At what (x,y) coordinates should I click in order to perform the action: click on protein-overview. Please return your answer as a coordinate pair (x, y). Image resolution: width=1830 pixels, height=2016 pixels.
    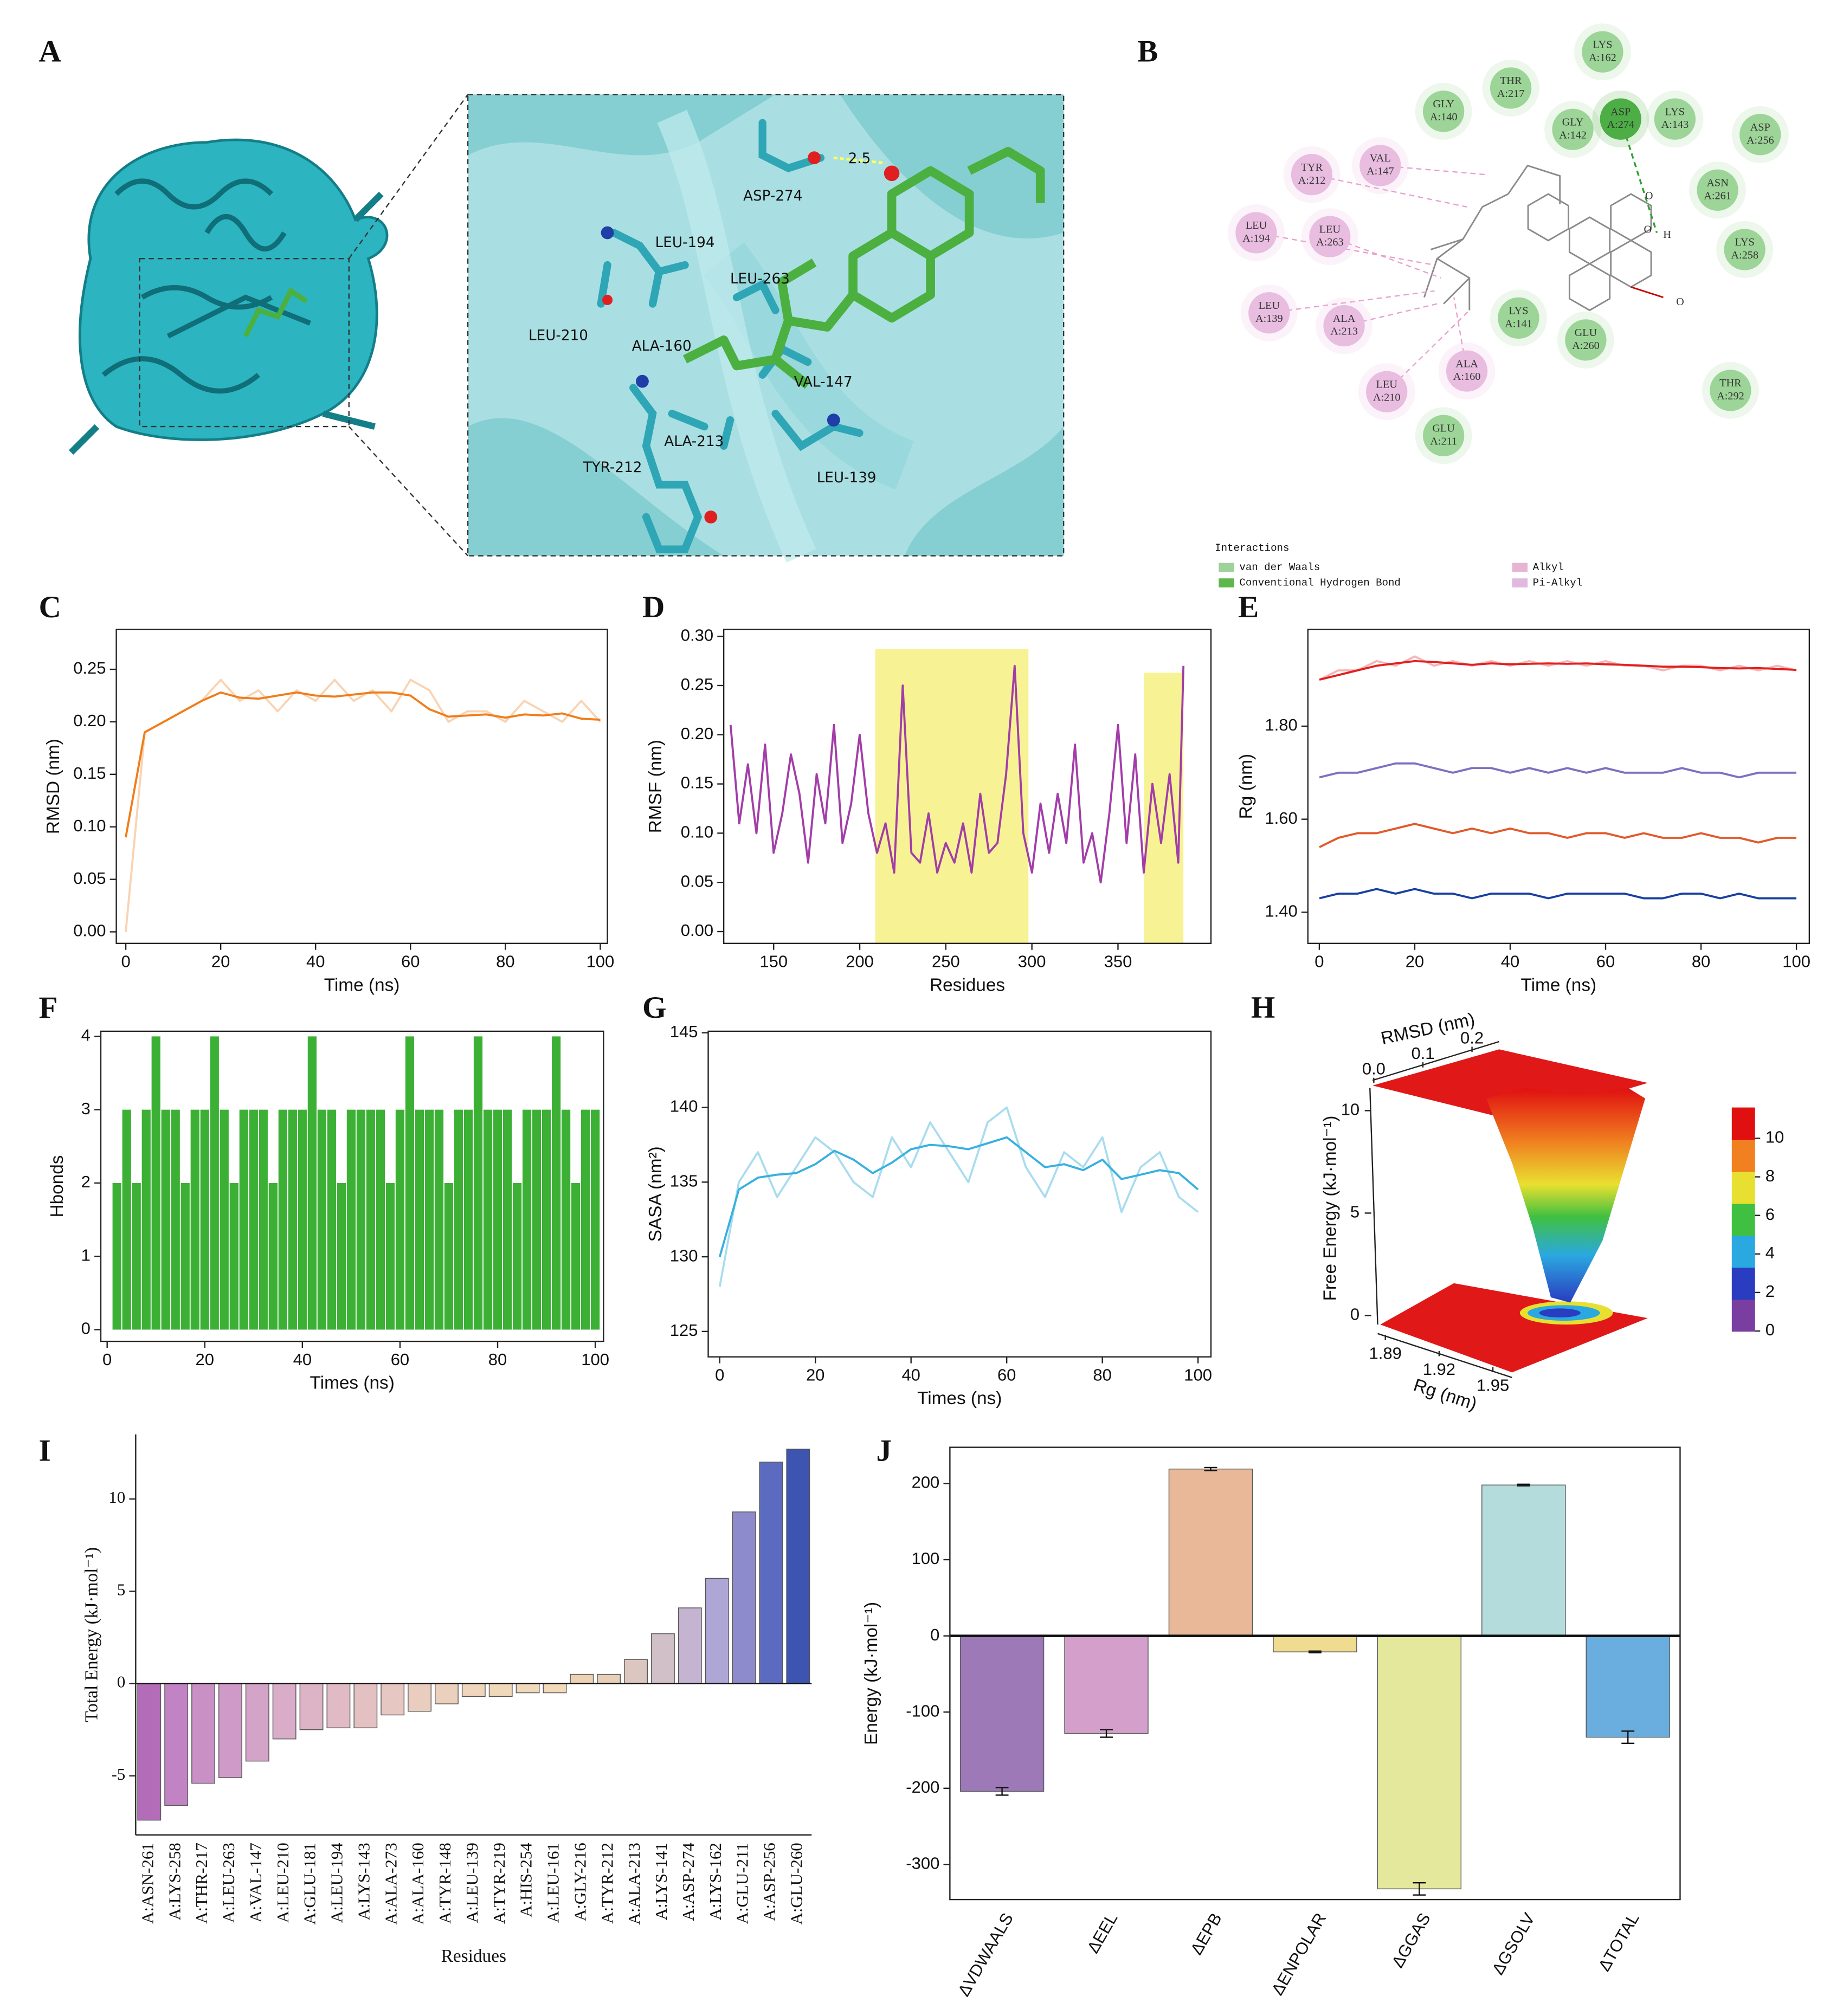
    Looking at the image, I should click on (268, 326).